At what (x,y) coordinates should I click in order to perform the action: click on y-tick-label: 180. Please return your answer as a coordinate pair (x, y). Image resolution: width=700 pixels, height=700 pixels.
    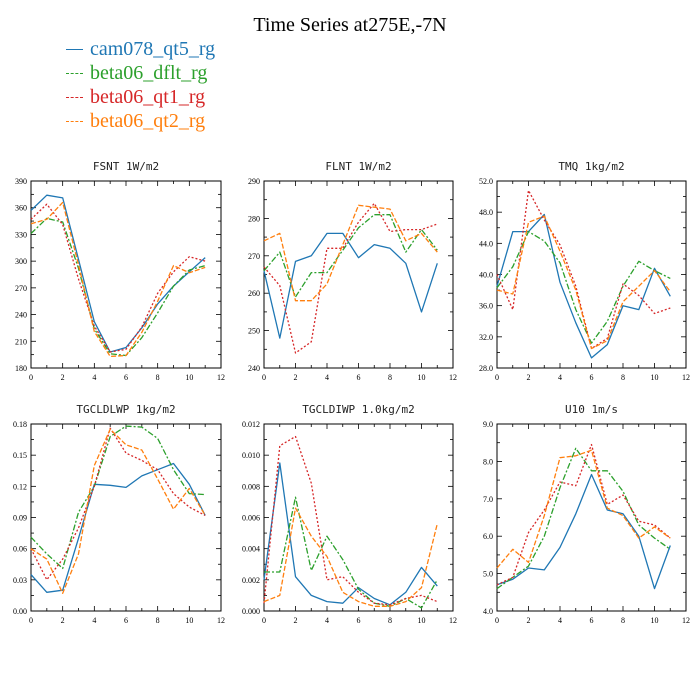
    Looking at the image, I should click on (21, 368).